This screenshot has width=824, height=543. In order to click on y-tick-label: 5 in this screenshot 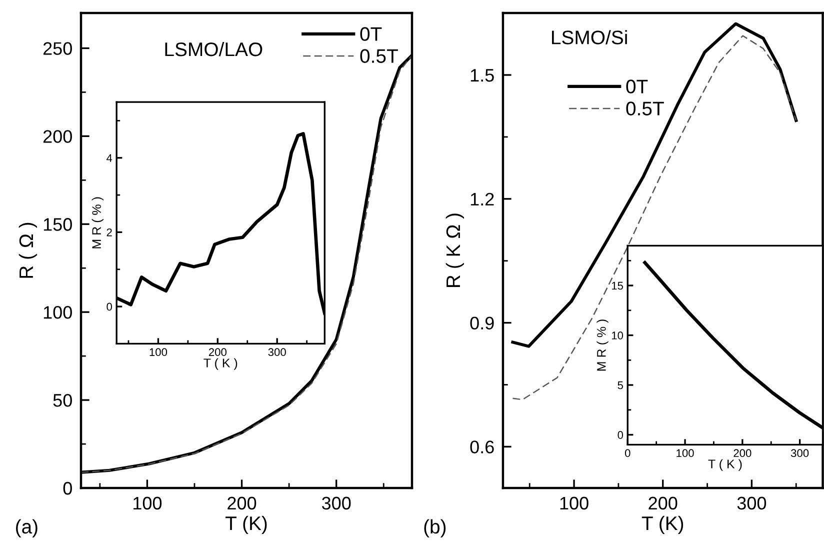, I will do `click(621, 385)`.